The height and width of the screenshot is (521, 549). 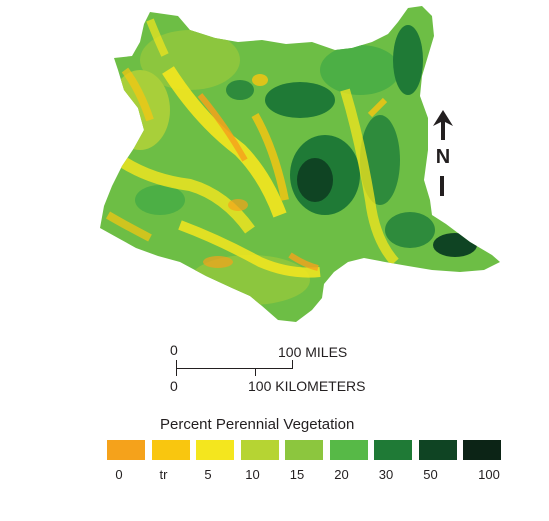 I want to click on scale-tick-start, so click(x=176, y=368).